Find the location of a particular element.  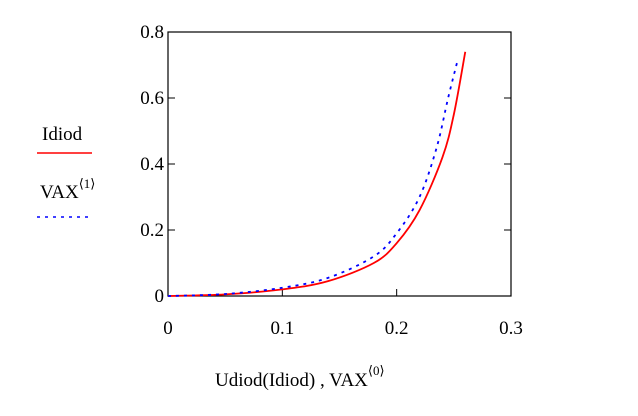

y-tick-label: 0.2 is located at coordinates (152, 230).